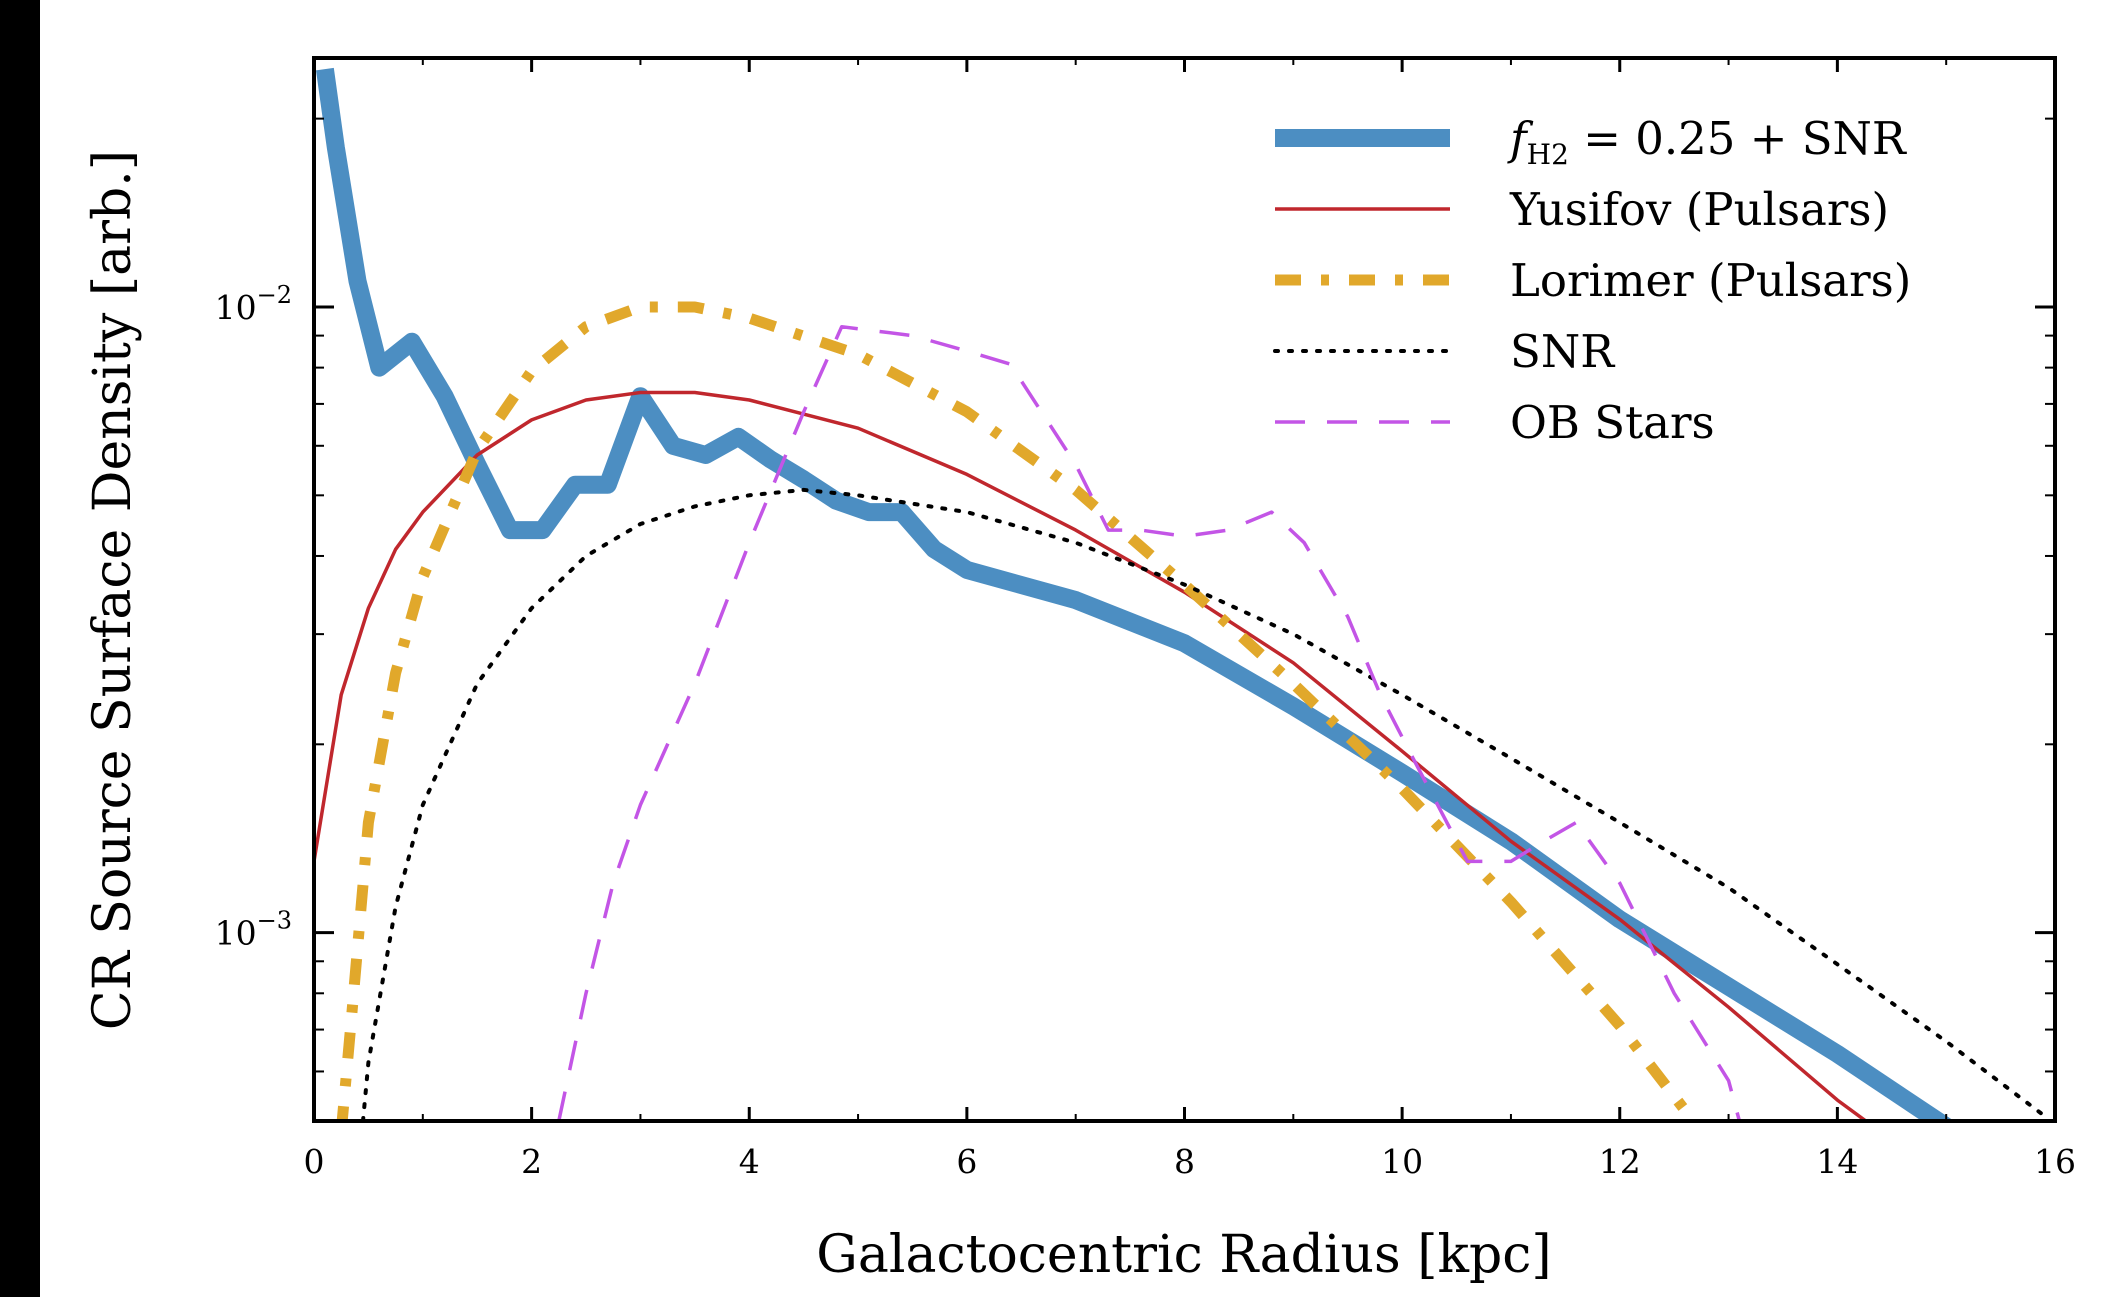  What do you see at coordinates (253, 930) in the screenshot?
I see `y-tick-label: 10⁻³` at bounding box center [253, 930].